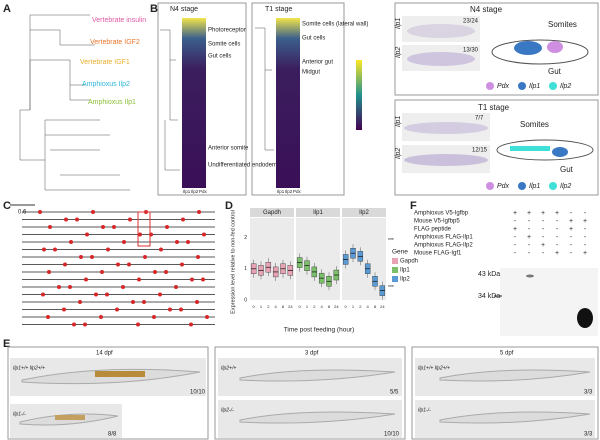  Describe the element at coordinates (494, 107) in the screenshot. I see `insitu-title: T1 stage` at that location.